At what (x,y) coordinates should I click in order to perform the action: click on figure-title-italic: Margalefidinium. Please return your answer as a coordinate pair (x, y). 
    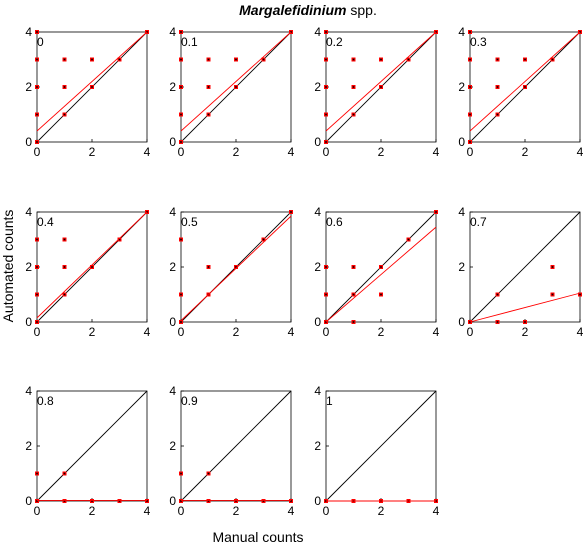
    Looking at the image, I should click on (292, 10).